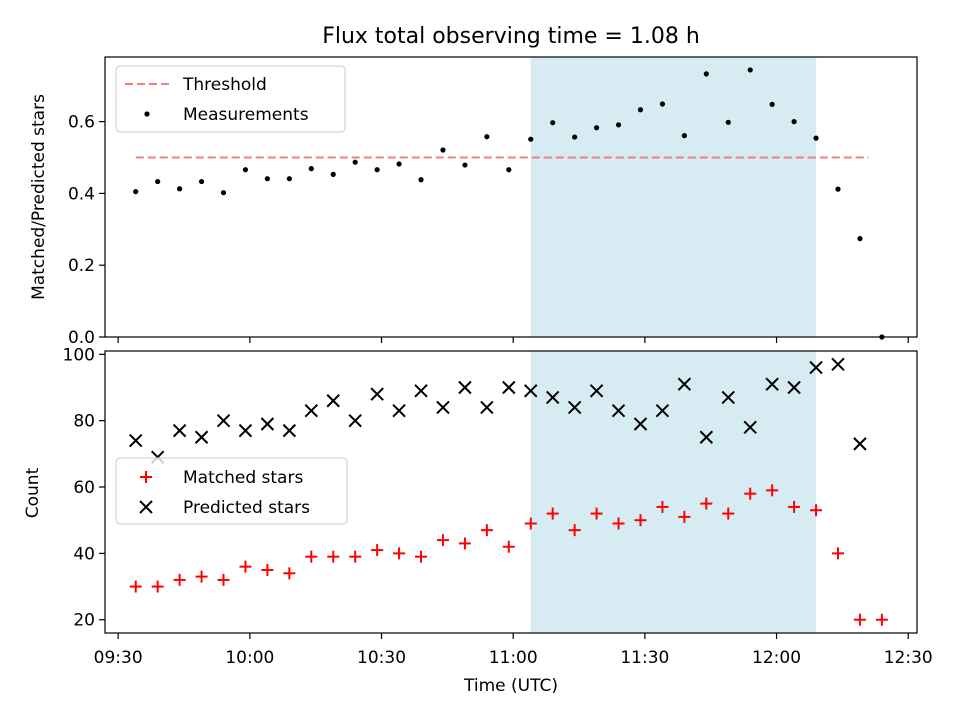  Describe the element at coordinates (39, 197) in the screenshot. I see `top-y-axis-label: Matched/Predicted stars` at that location.